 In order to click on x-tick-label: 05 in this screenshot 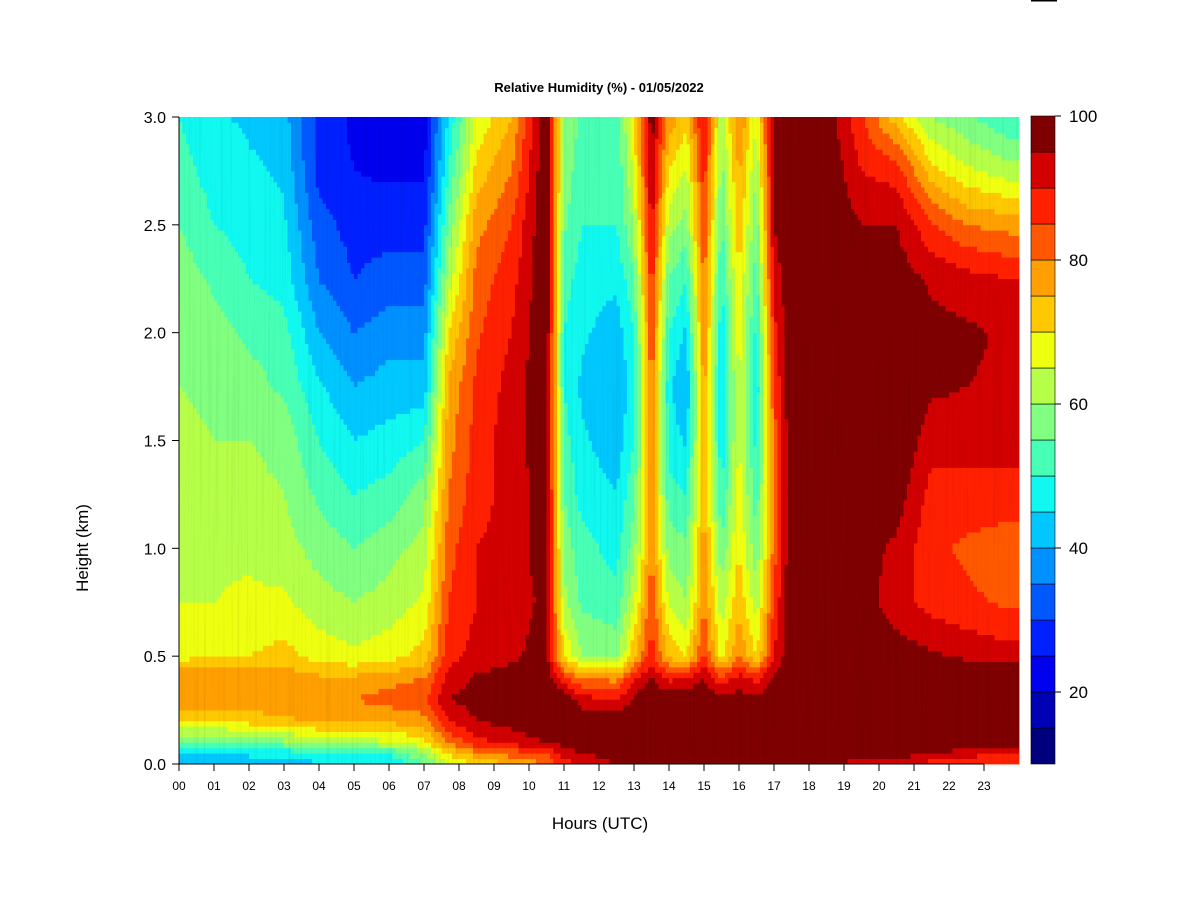, I will do `click(354, 786)`.